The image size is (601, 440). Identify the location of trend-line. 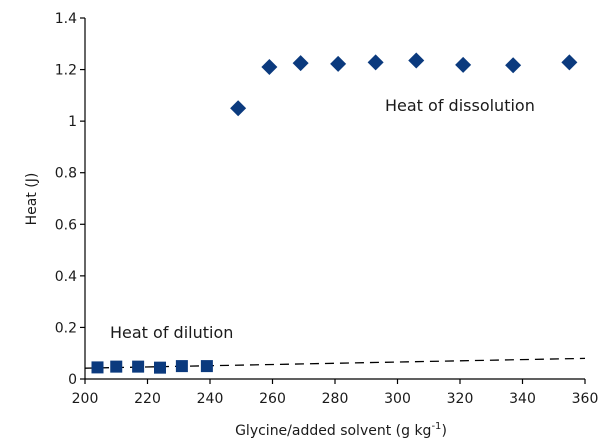
(335, 363).